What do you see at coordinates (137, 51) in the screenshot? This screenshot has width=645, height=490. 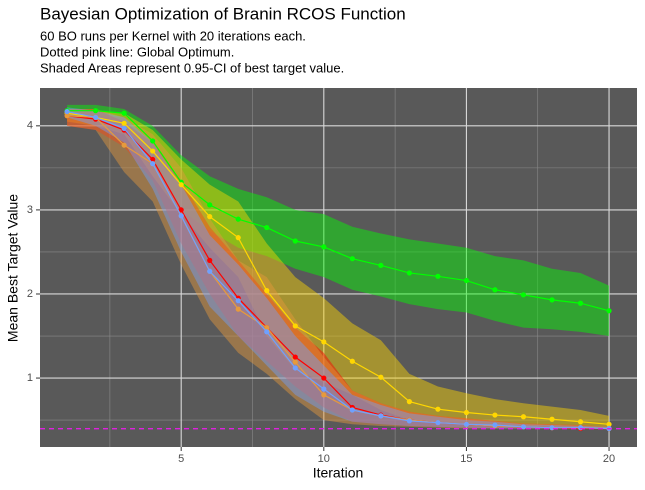 I see `subtitle: Dotted pink line: Global Optimum.` at bounding box center [137, 51].